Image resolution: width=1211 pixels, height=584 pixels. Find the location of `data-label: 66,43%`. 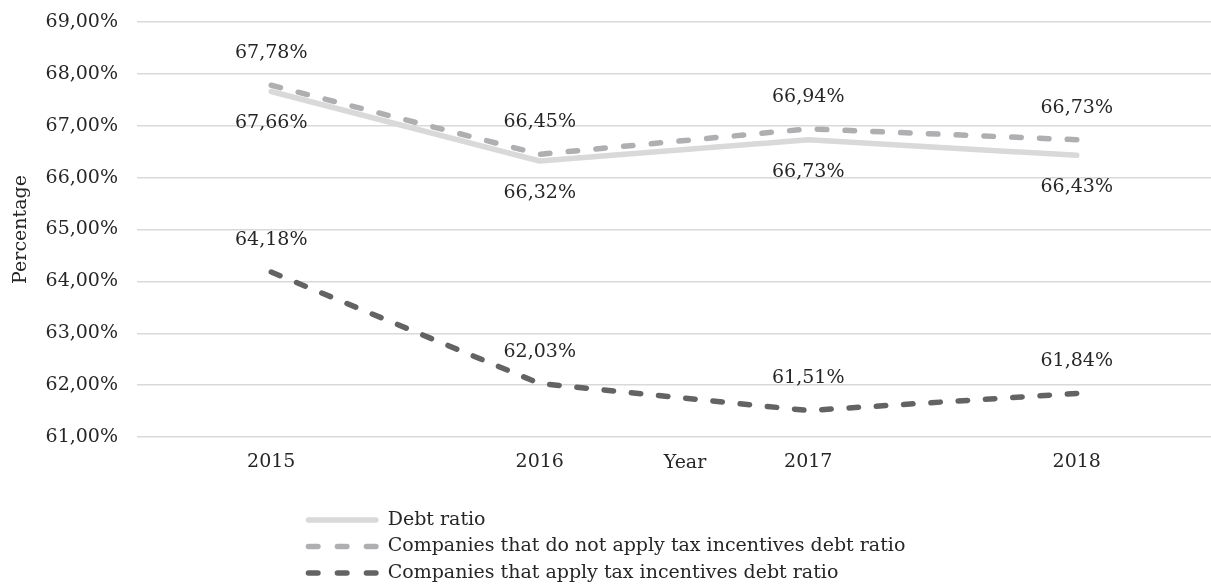

data-label: 66,43% is located at coordinates (1076, 185).